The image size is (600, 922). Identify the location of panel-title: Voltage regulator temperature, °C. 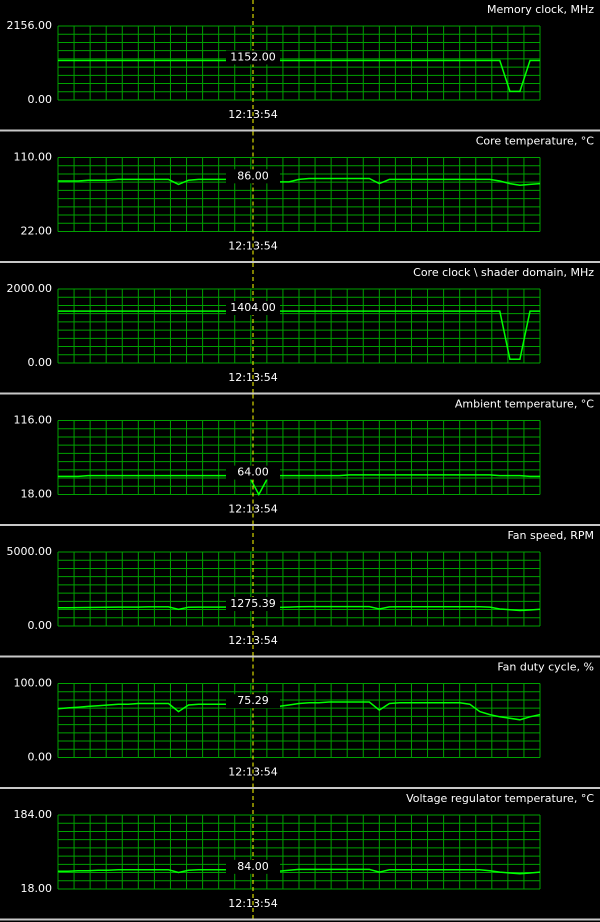
(500, 798).